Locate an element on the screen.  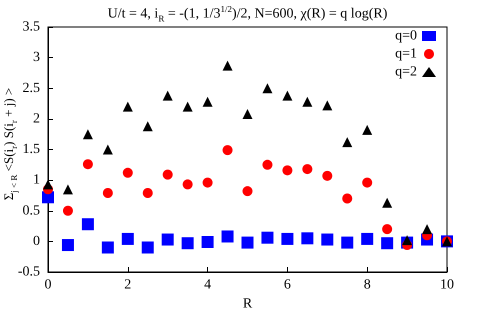
y-tick-label: 0 is located at coordinates (36, 241).